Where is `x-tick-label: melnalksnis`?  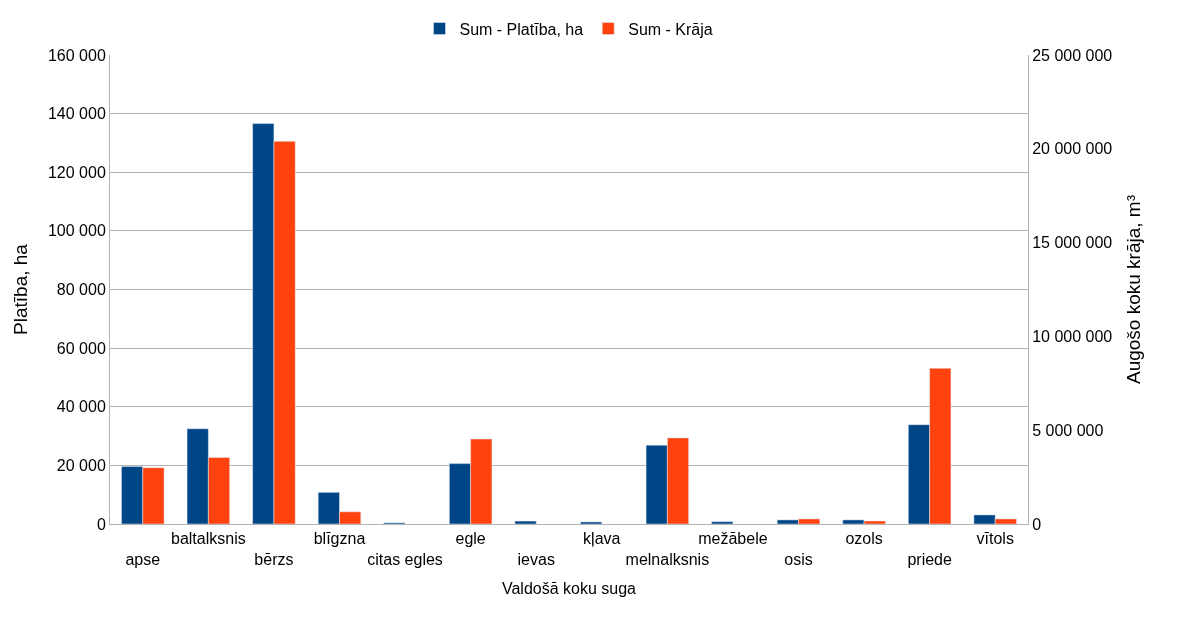 x-tick-label: melnalksnis is located at coordinates (667, 559).